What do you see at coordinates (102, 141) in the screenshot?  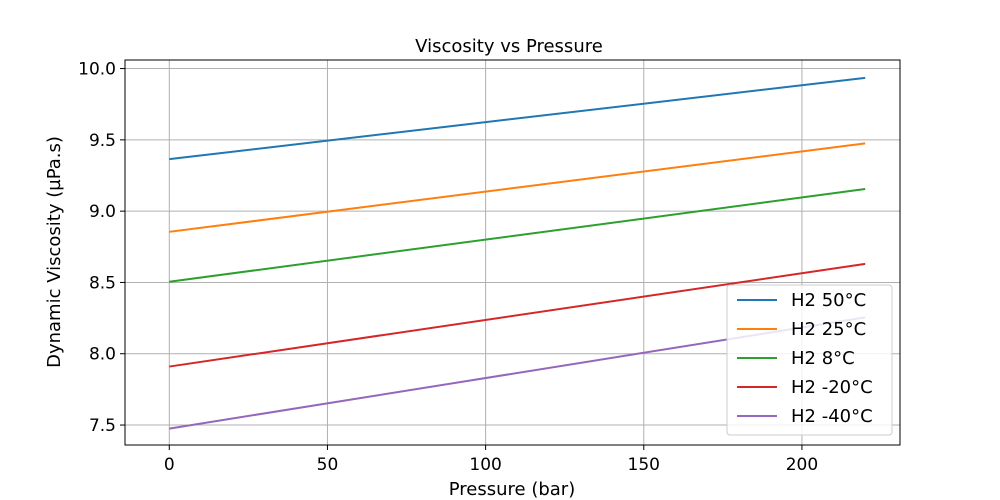 I see `y-tick-label: 9.5` at bounding box center [102, 141].